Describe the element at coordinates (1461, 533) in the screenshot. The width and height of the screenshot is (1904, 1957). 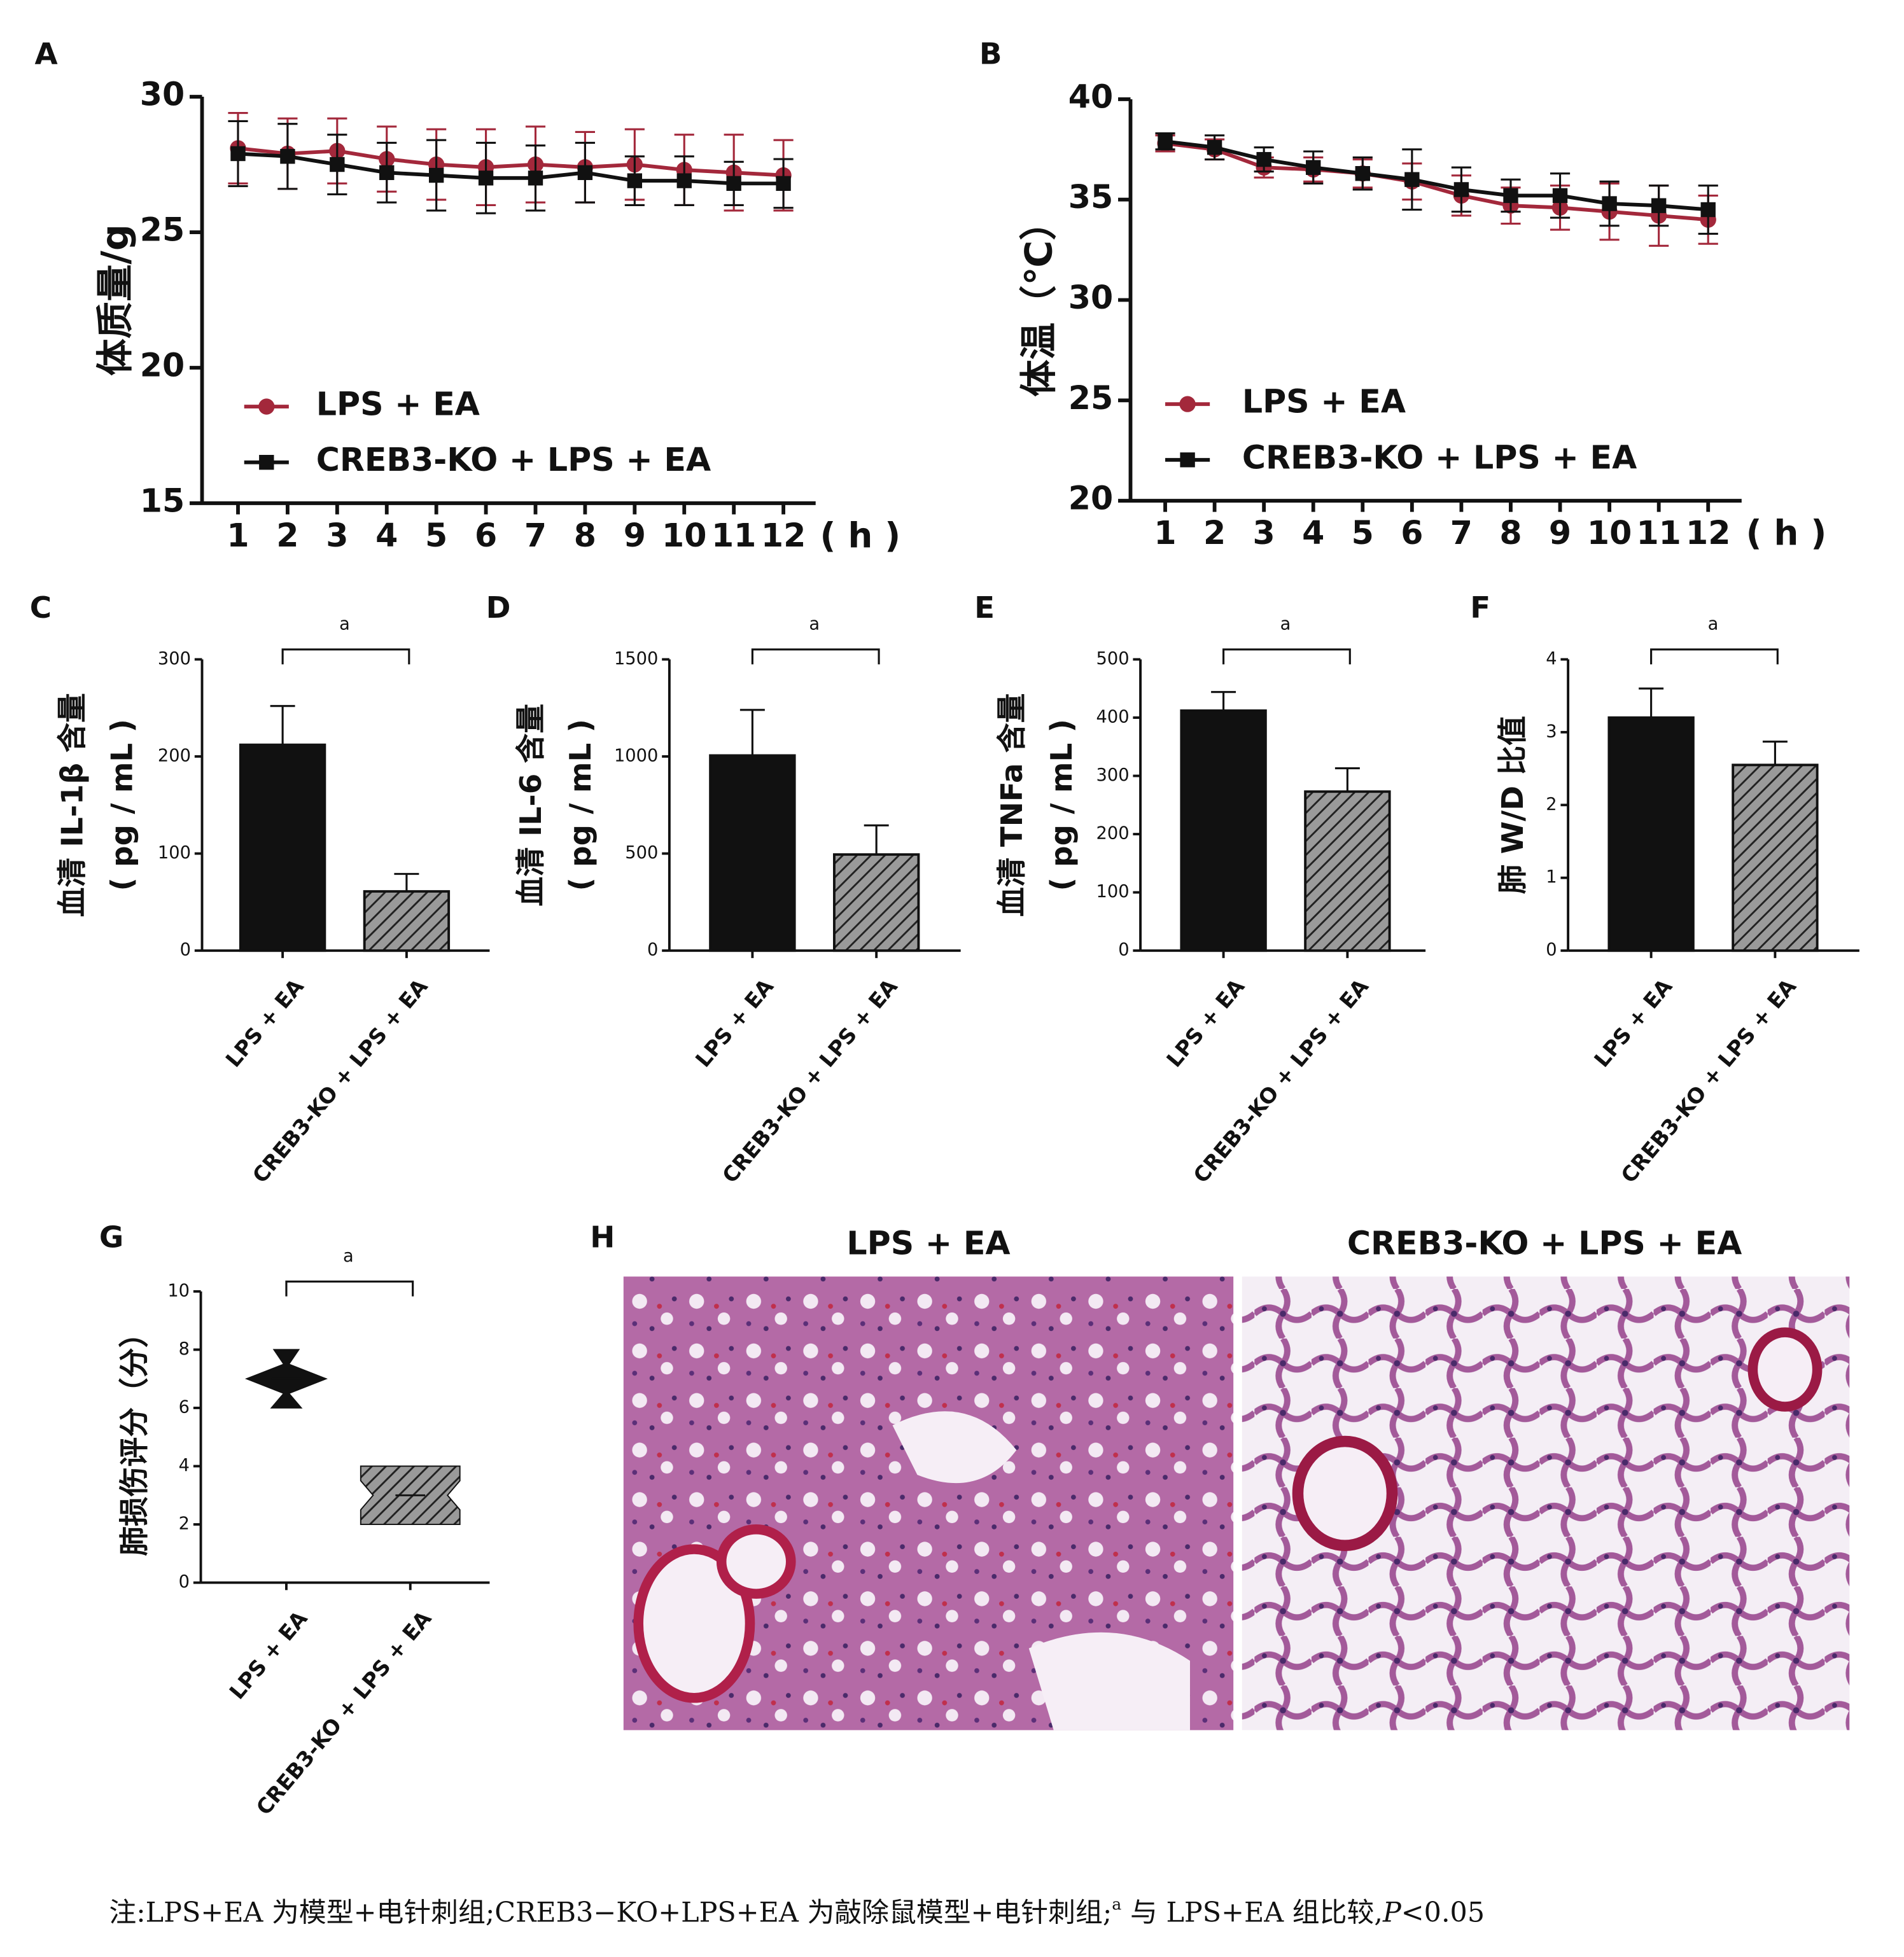
I see `x-tick-label: 7` at that location.